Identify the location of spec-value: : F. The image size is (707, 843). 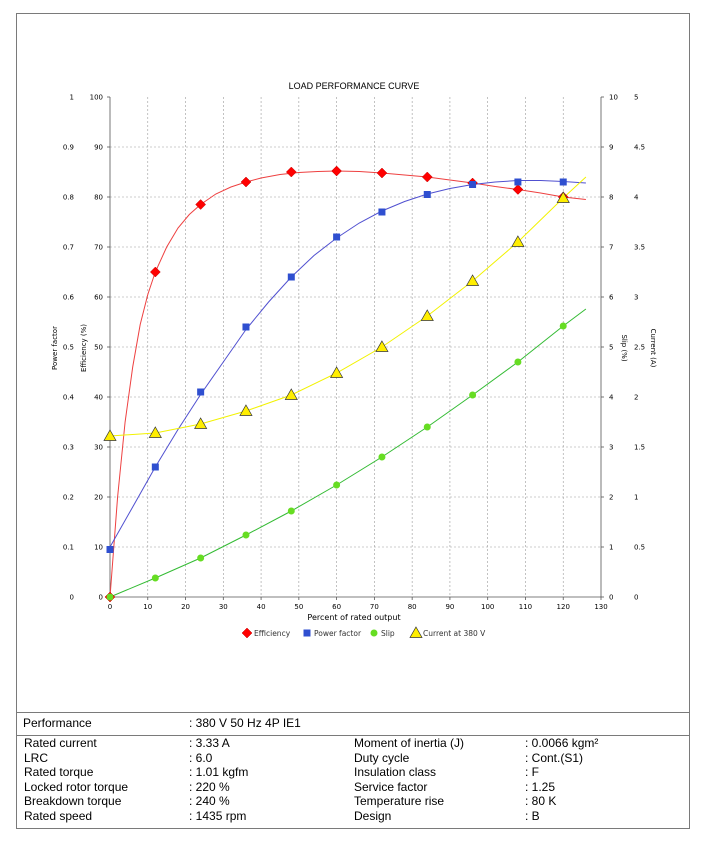
(532, 772).